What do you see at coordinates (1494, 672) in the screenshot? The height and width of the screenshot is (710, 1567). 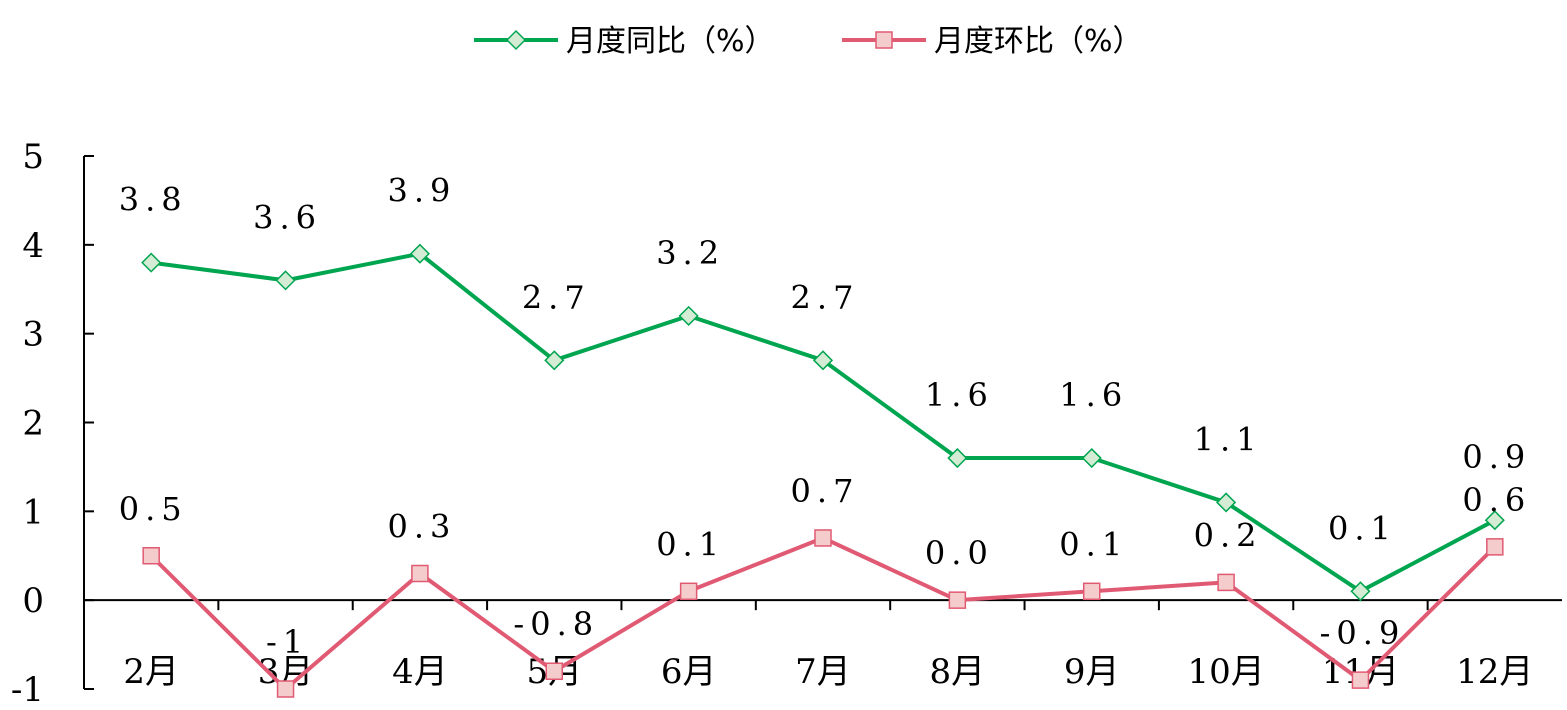 I see `x-tick-label: 12月` at bounding box center [1494, 672].